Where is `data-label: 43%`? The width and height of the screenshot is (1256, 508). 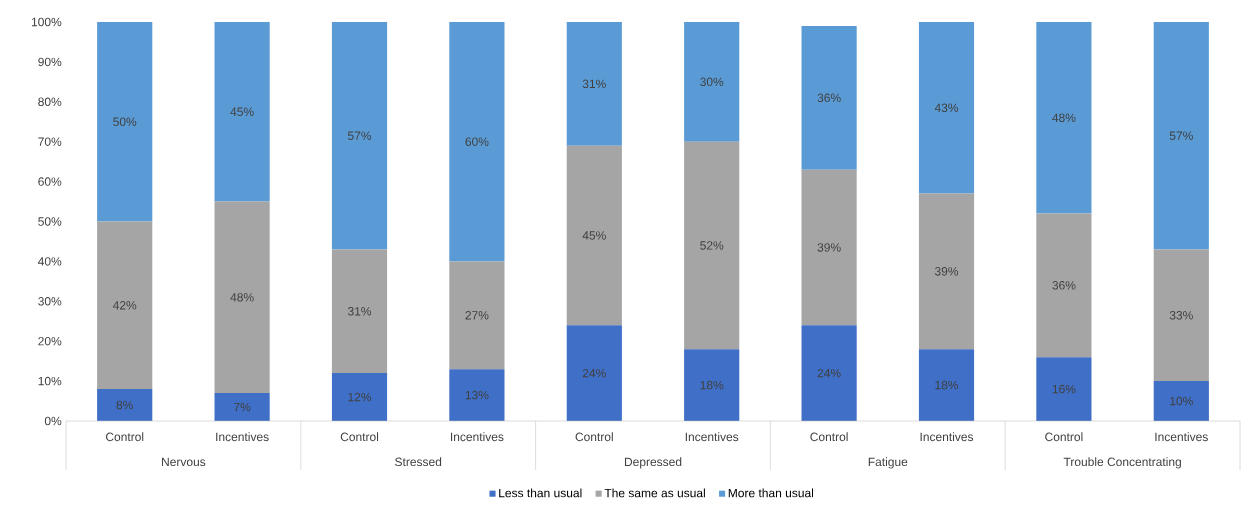 data-label: 43% is located at coordinates (946, 108).